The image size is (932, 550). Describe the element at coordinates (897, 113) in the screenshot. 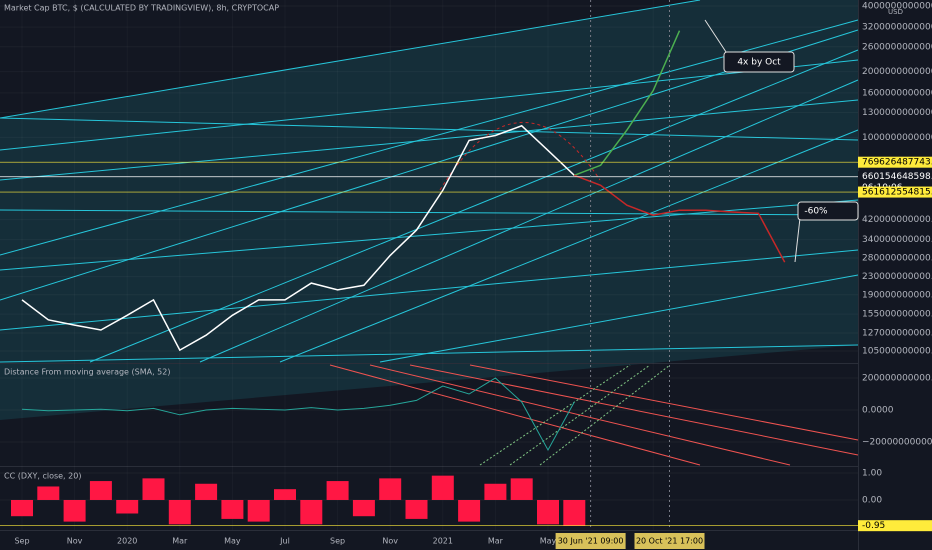

I see `y-tick-label: 1300000000000.0000` at that location.